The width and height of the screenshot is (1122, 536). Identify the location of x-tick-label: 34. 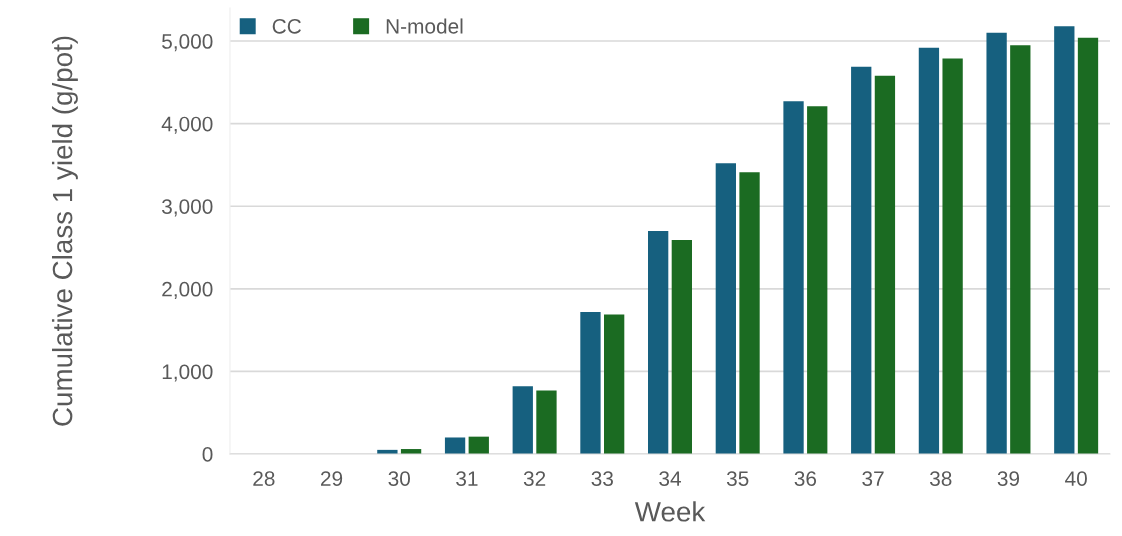
(670, 478).